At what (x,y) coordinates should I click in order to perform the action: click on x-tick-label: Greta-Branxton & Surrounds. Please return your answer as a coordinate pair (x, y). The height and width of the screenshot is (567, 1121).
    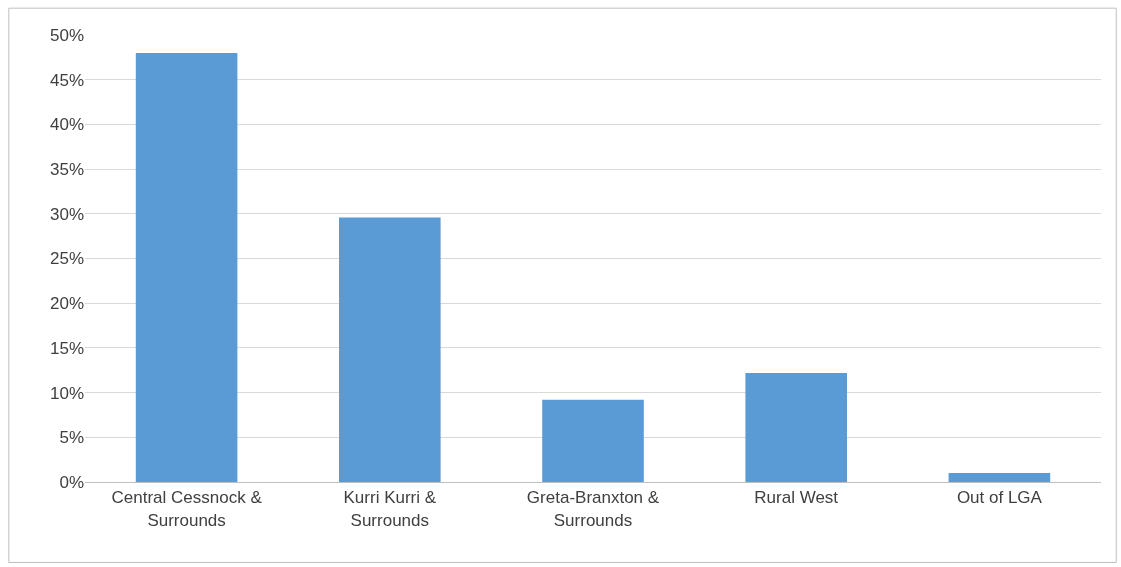
    Looking at the image, I should click on (593, 509).